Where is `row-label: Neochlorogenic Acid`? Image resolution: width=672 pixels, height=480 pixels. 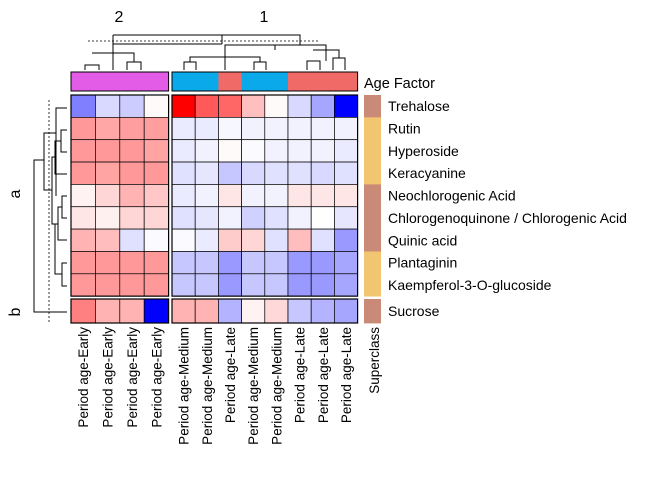
row-label: Neochlorogenic Acid is located at coordinates (452, 196).